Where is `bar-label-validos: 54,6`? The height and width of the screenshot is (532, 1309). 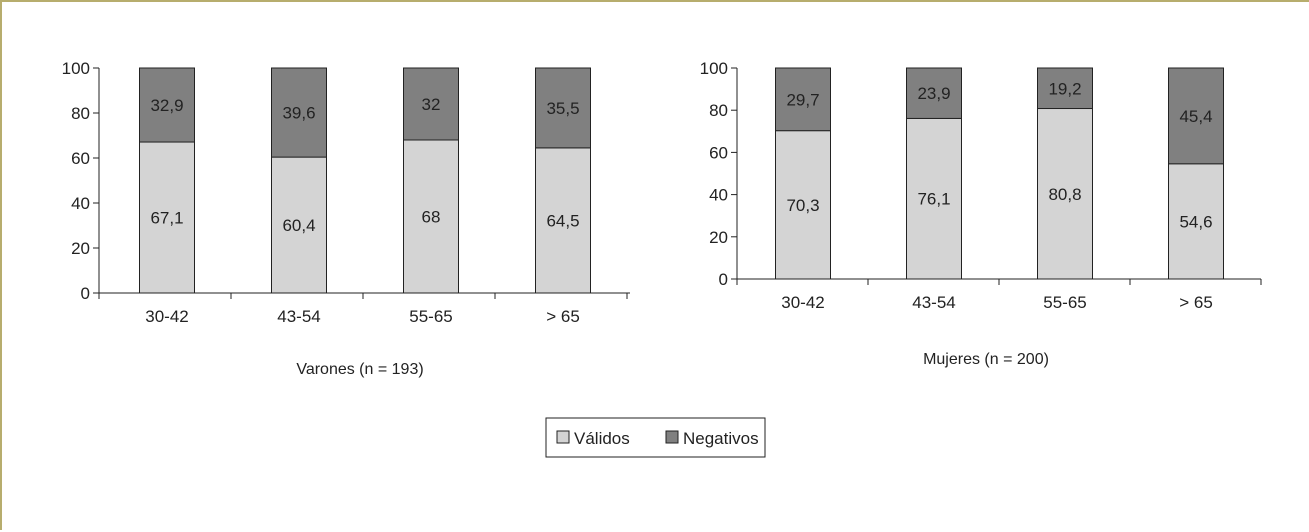 bar-label-validos: 54,6 is located at coordinates (1195, 221).